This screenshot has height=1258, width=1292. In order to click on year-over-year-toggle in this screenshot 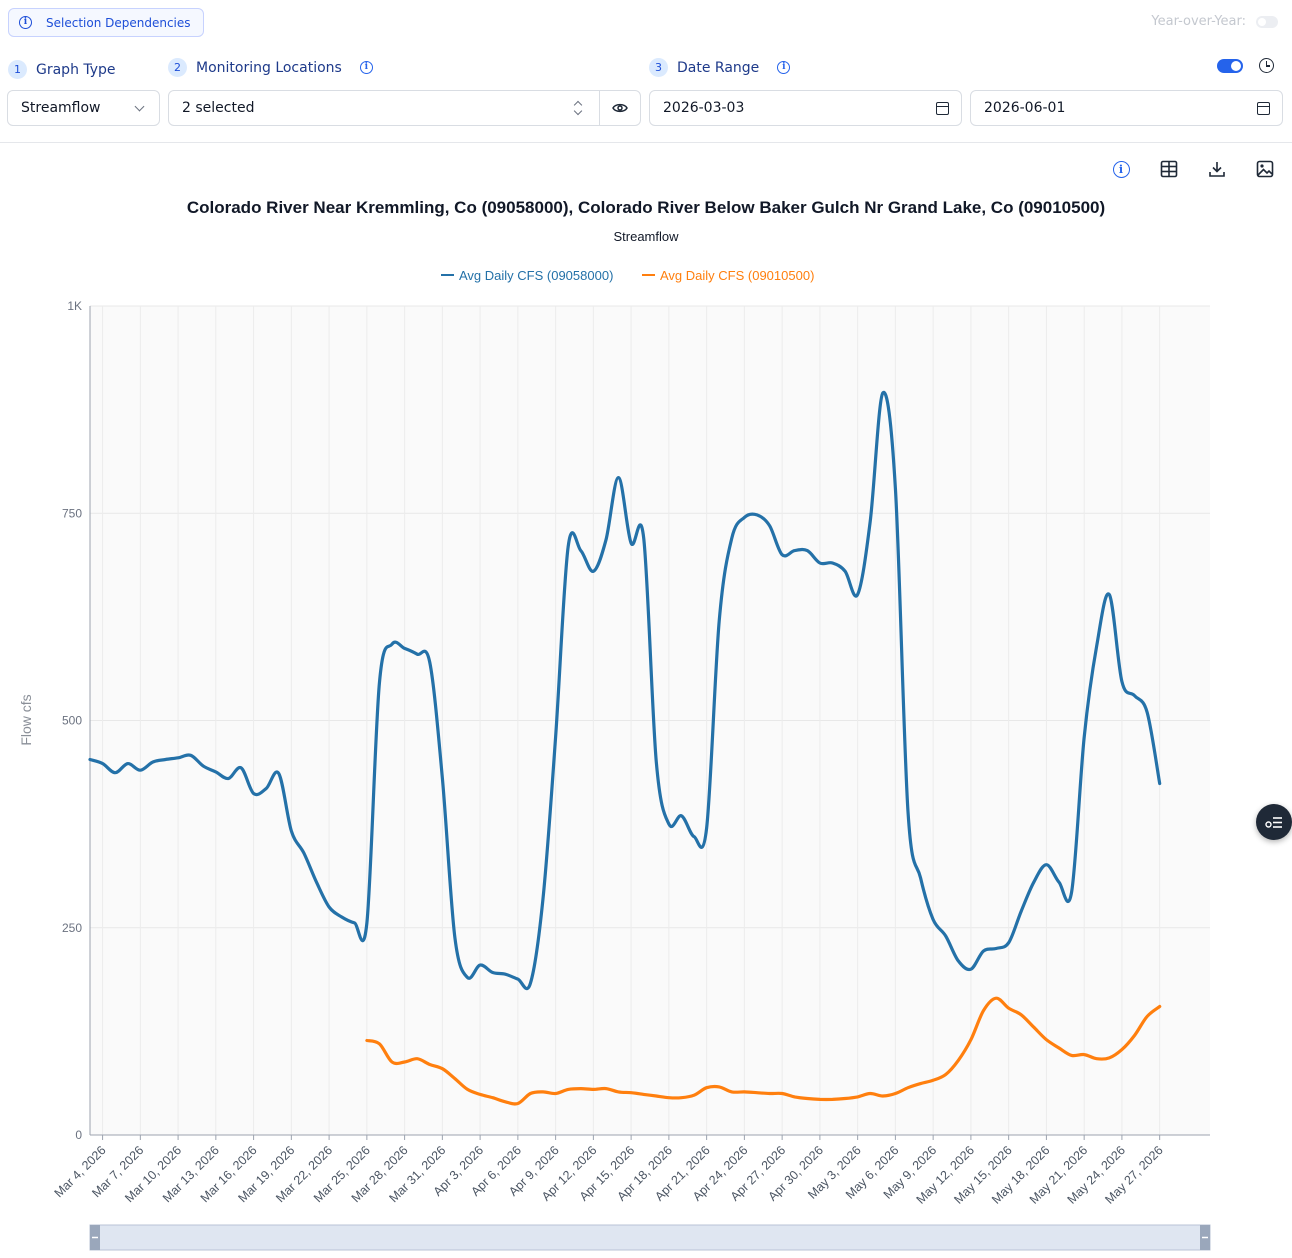, I will do `click(1267, 21)`.